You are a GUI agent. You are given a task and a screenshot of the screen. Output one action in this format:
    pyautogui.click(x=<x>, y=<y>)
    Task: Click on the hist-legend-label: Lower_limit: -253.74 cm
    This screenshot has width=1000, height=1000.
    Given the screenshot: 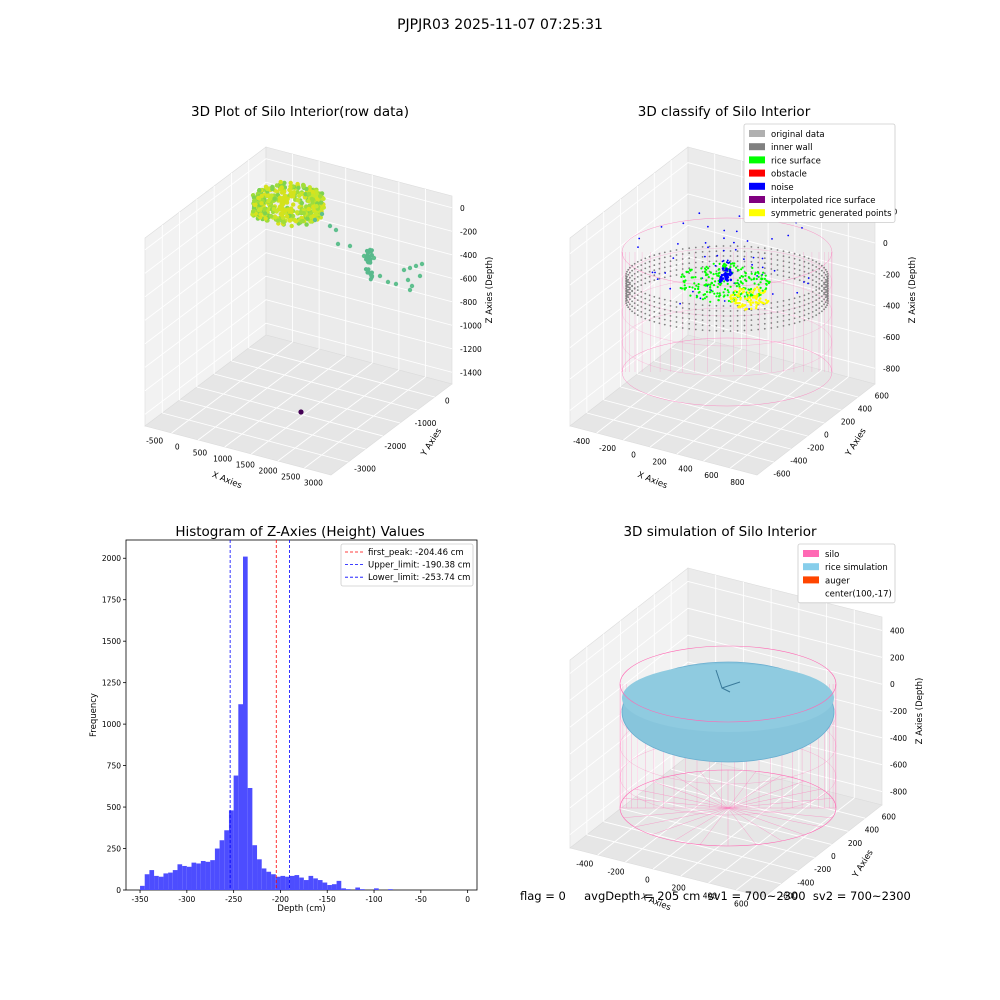 What is the action you would take?
    pyautogui.click(x=419, y=578)
    